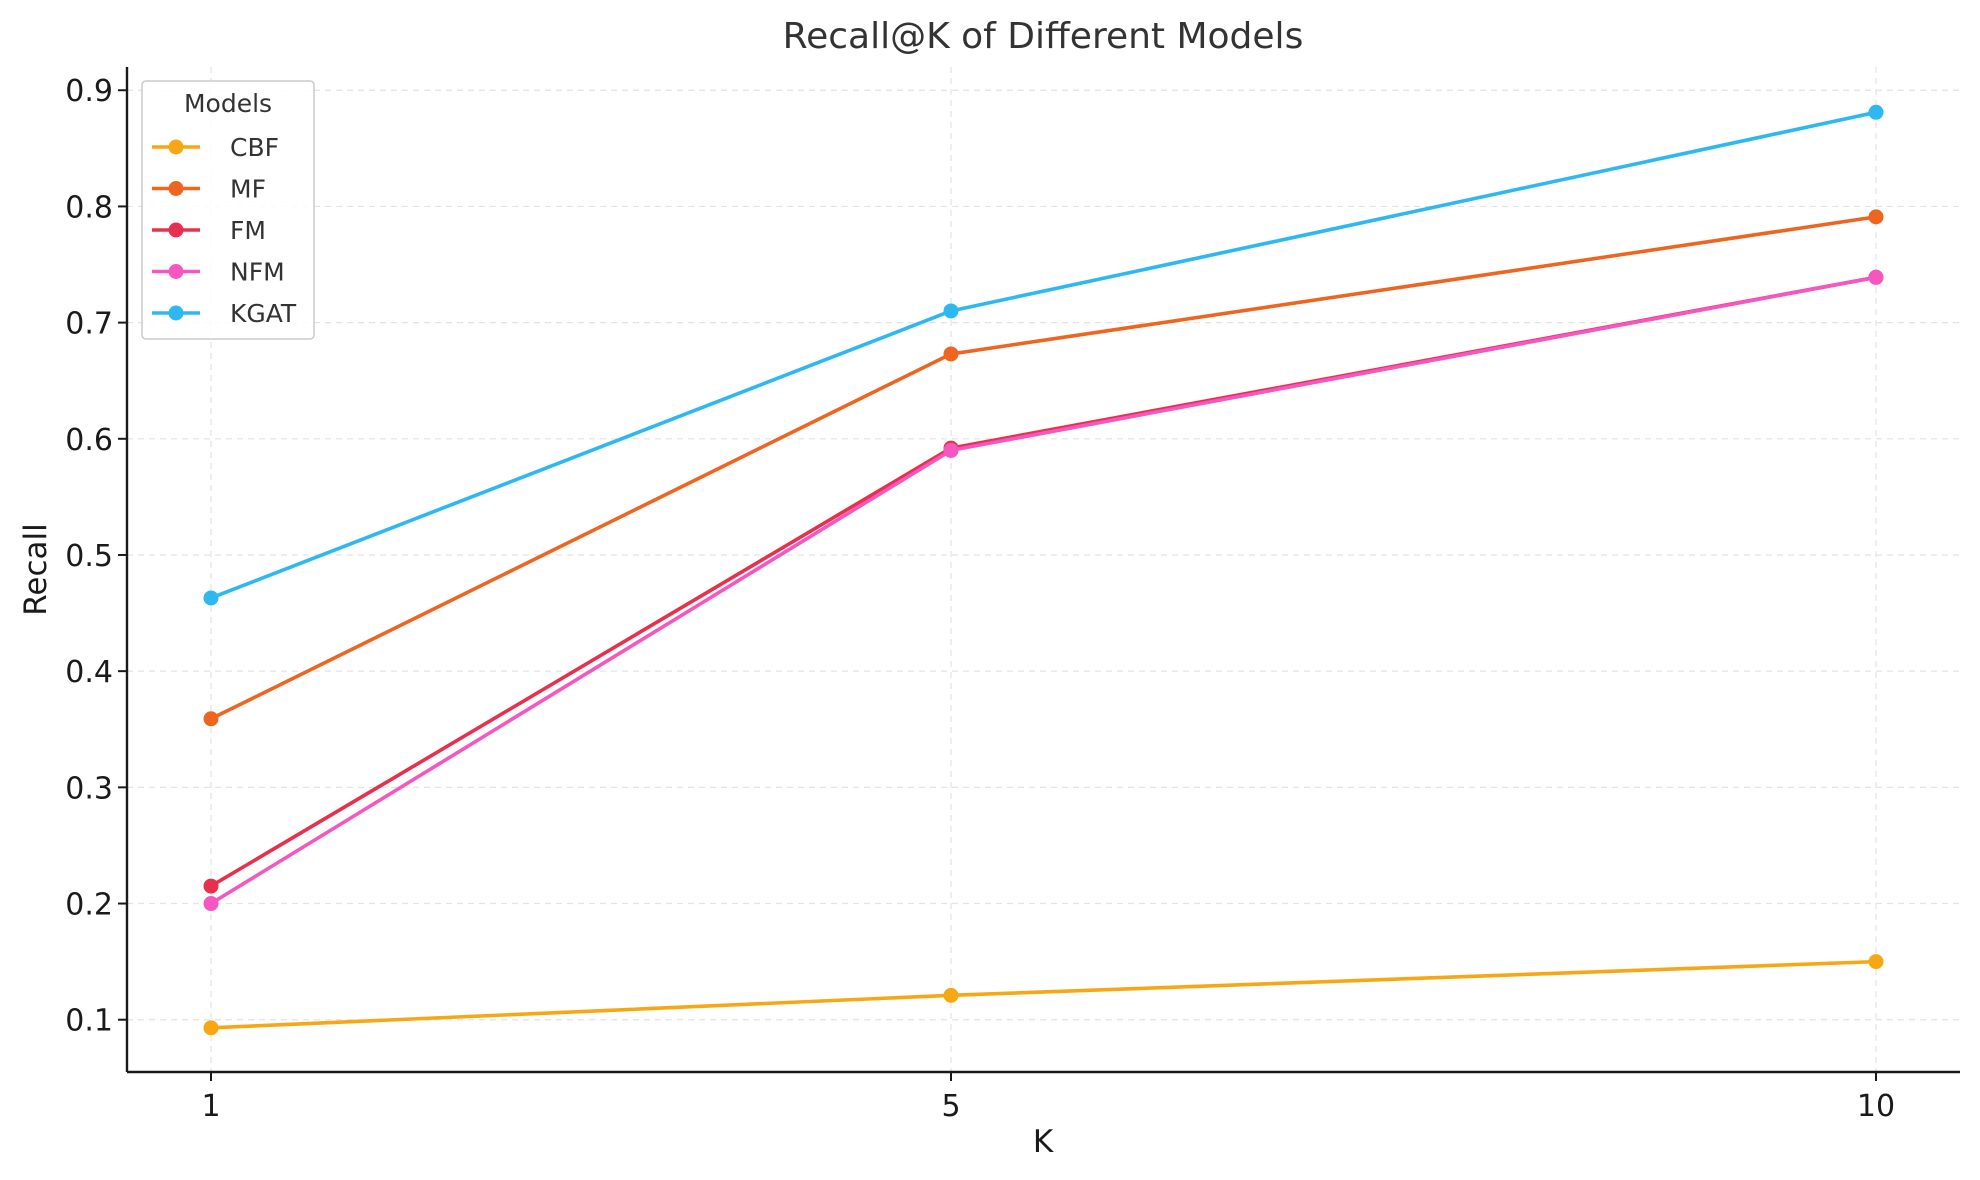 This screenshot has width=1980, height=1180. What do you see at coordinates (1043, 1142) in the screenshot?
I see `x-axis-title: K` at bounding box center [1043, 1142].